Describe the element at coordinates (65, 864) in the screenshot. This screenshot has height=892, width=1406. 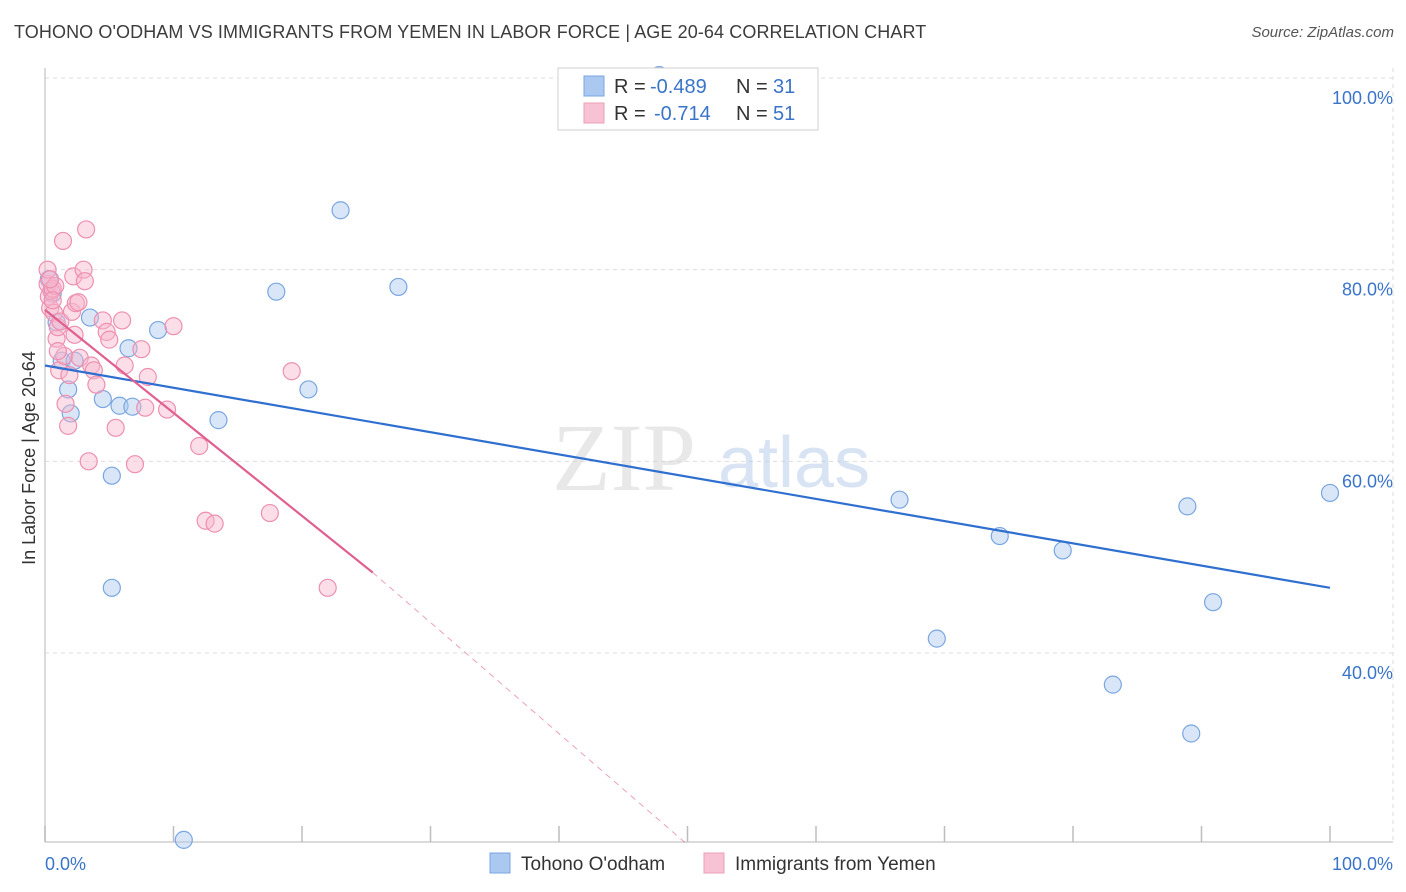
I see `x-tick-label-min: 0.0%` at that location.